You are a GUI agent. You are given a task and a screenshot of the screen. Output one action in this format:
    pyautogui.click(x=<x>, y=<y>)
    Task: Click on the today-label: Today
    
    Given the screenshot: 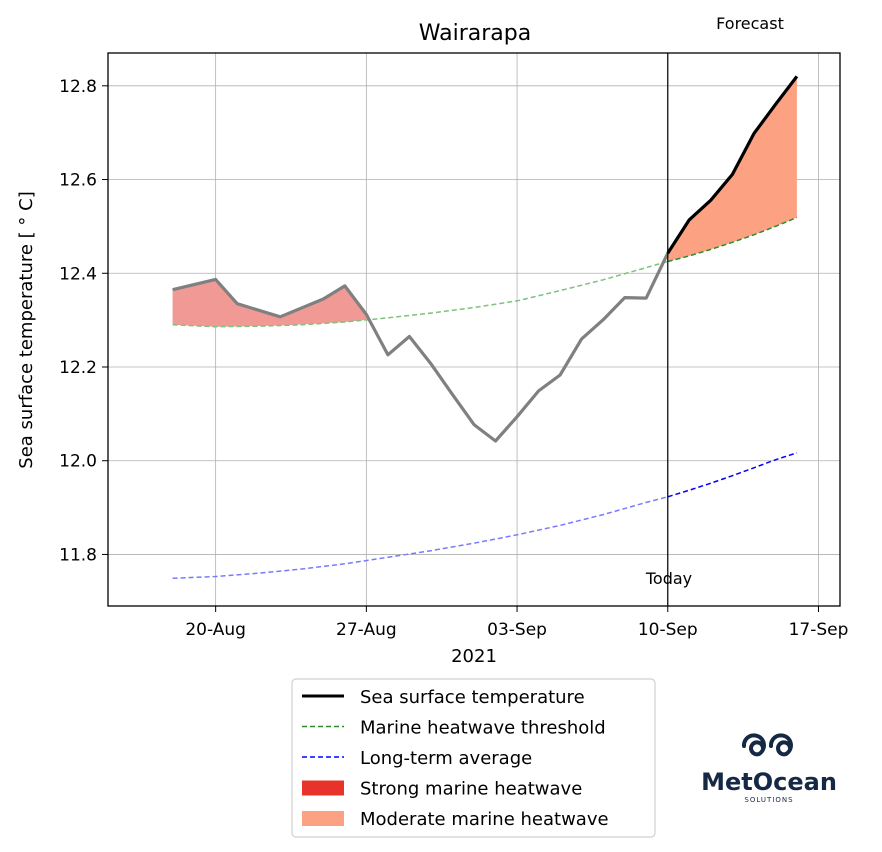 What is the action you would take?
    pyautogui.click(x=668, y=578)
    